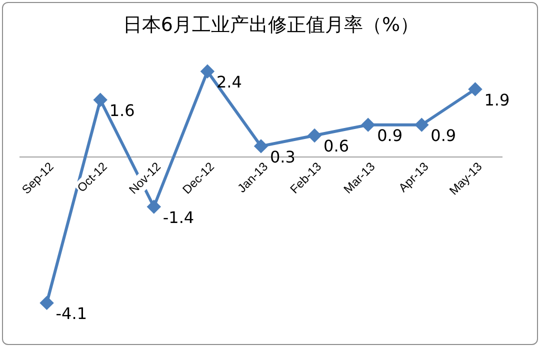 The height and width of the screenshot is (349, 542). What do you see at coordinates (271, 25) in the screenshot?
I see `chart-title: 日本6月工业产出修正值月率（%）` at bounding box center [271, 25].